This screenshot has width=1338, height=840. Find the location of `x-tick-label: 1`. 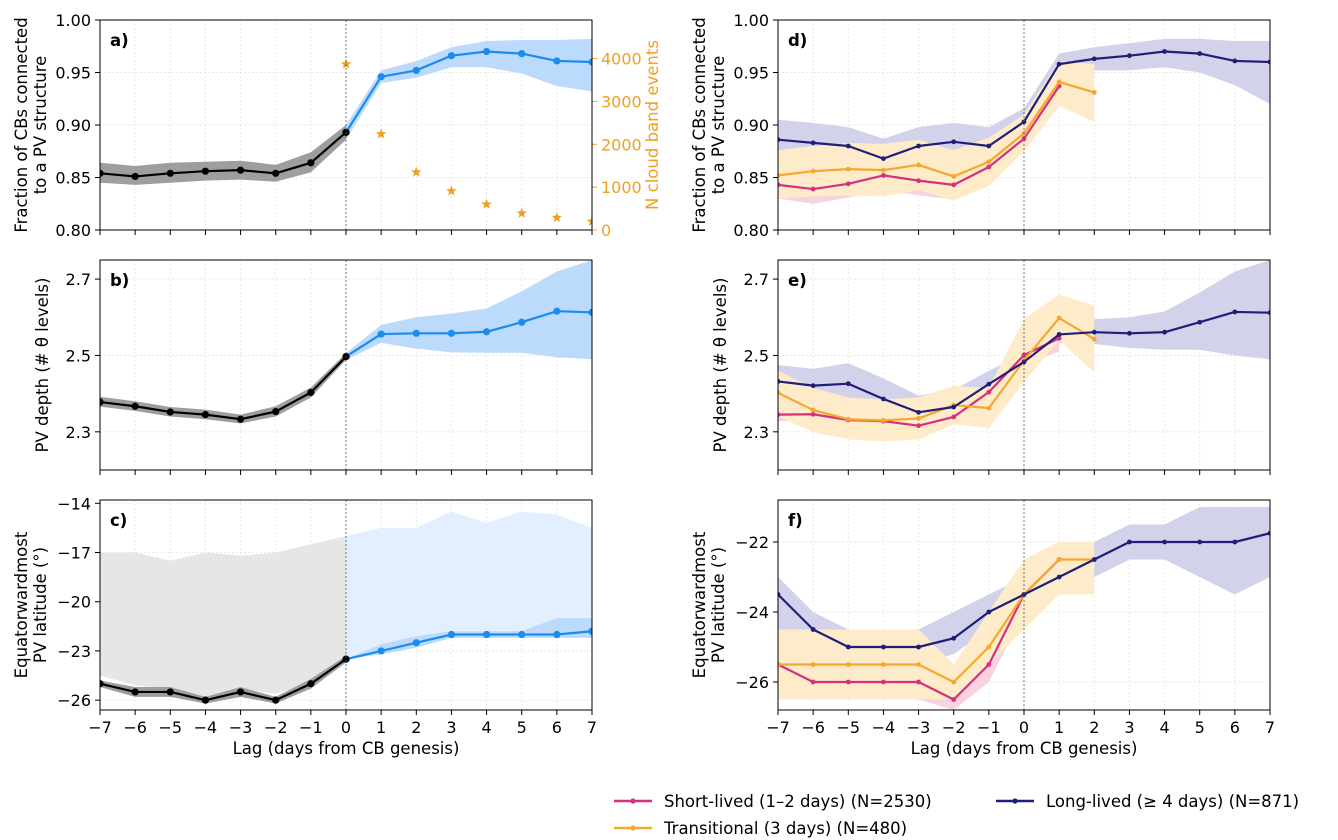

x-tick-label: 1 is located at coordinates (1059, 727).